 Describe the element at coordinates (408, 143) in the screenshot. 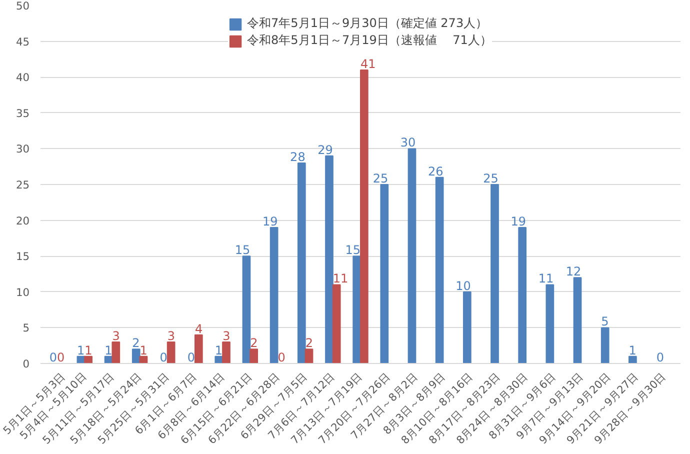

I see `data-label: 30` at that location.